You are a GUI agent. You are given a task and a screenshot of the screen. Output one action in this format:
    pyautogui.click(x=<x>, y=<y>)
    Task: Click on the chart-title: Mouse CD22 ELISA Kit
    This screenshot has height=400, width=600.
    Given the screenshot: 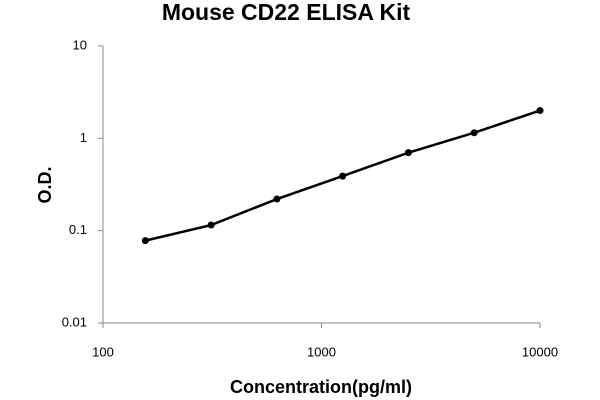 What is the action you would take?
    pyautogui.click(x=286, y=12)
    